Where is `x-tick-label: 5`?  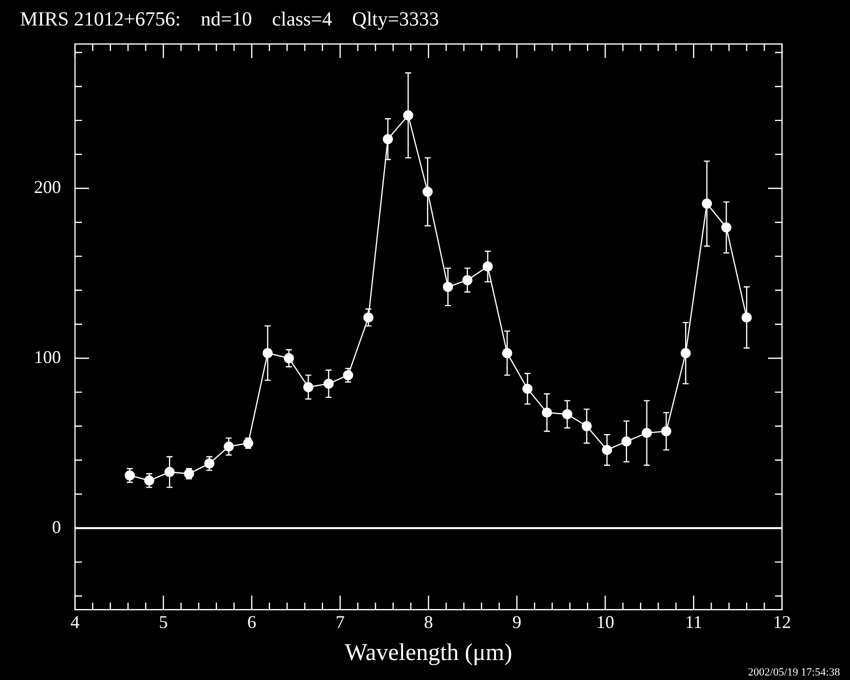
x-tick-label: 5 is located at coordinates (163, 622).